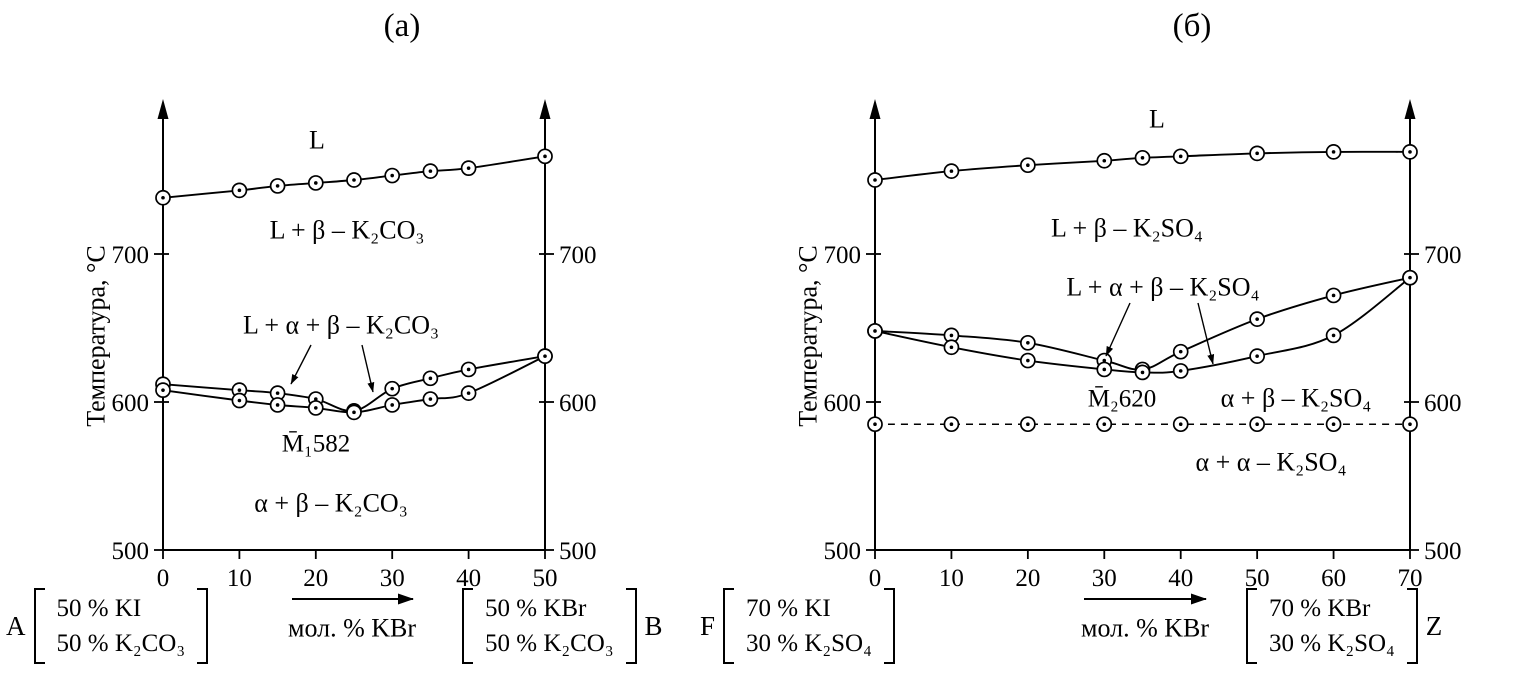 Image resolution: width=1538 pixels, height=686 pixels. What do you see at coordinates (341, 325) in the screenshot?
I see `region-label-l-alpha-beta-a: L + α + β – K₂CO₃` at bounding box center [341, 325].